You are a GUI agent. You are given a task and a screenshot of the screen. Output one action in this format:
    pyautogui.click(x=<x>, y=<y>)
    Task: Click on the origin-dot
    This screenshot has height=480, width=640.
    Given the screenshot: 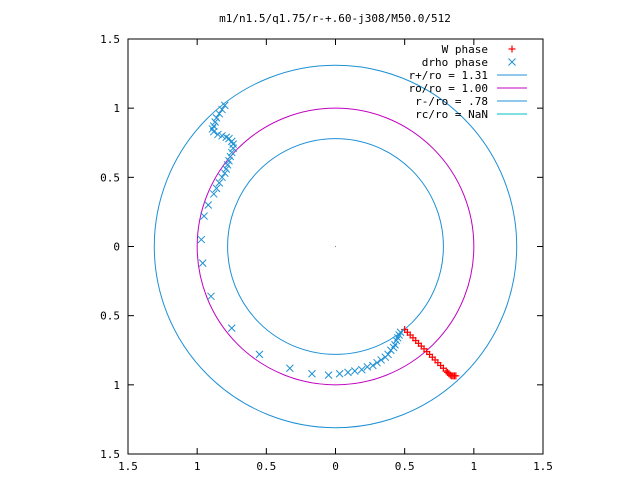 What is the action you would take?
    pyautogui.click(x=335, y=246)
    